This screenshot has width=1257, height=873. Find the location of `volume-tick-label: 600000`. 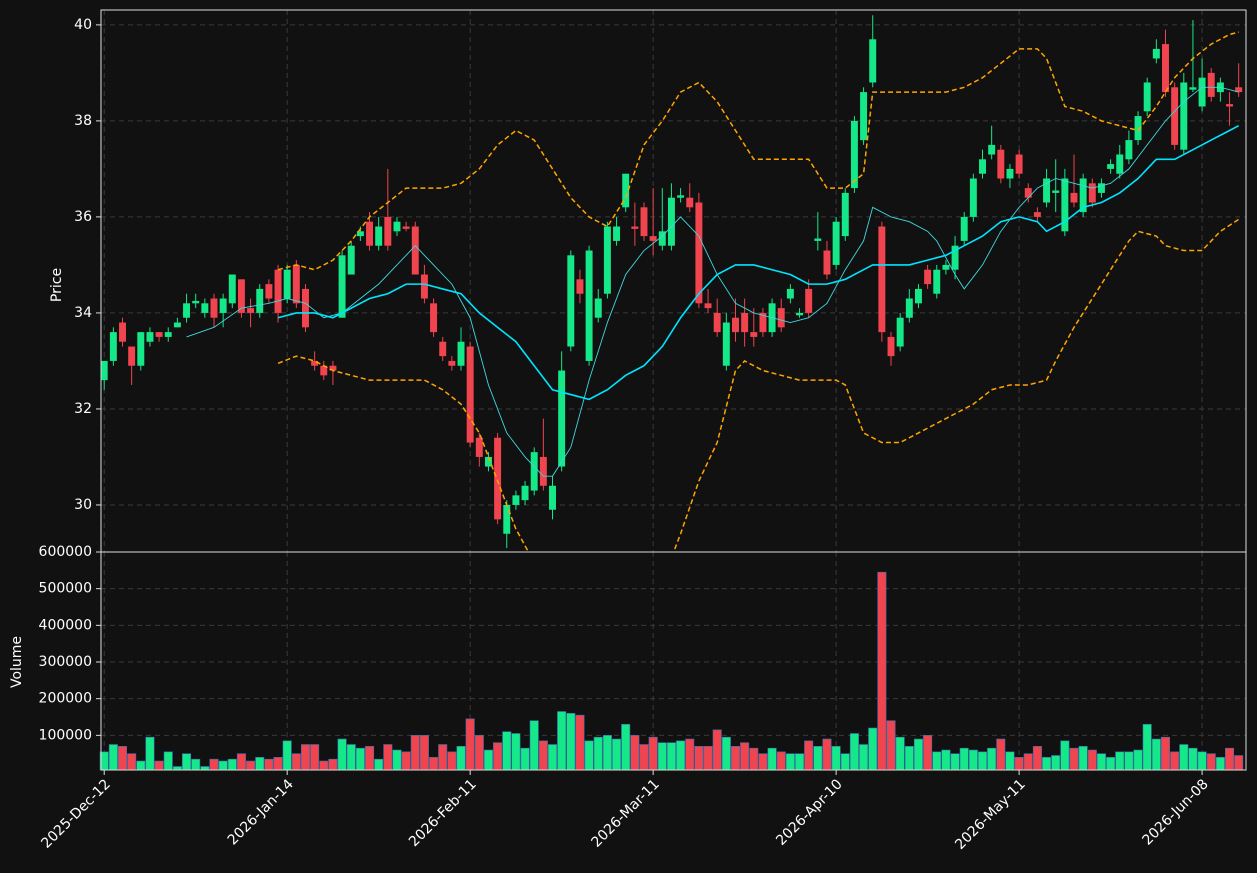

volume-tick-label: 600000 is located at coordinates (65, 552).